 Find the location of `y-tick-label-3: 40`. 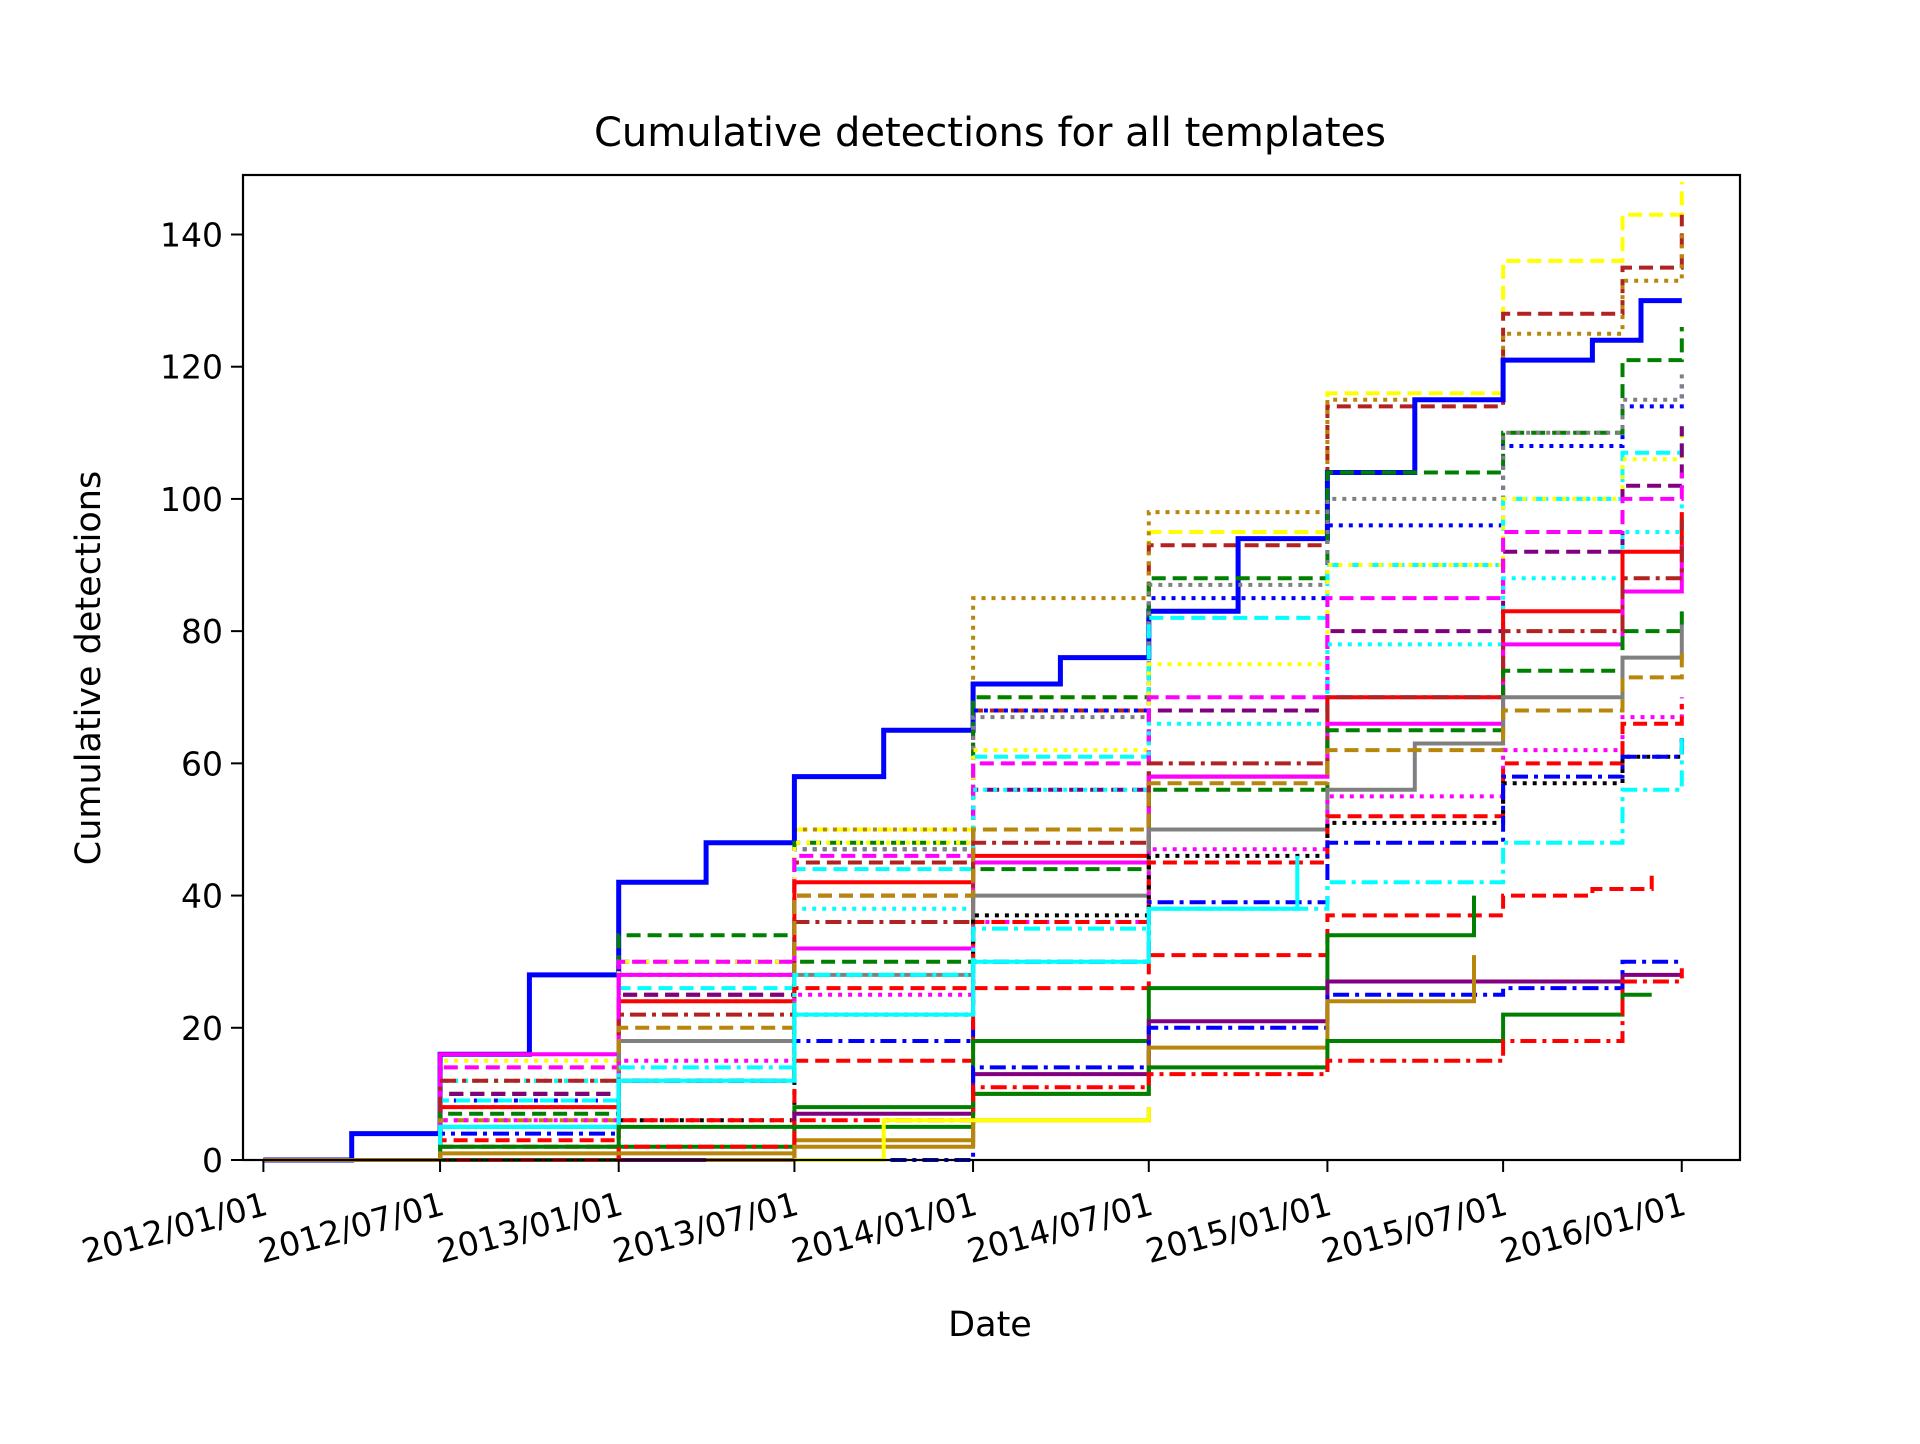

y-tick-label-3: 40 is located at coordinates (202, 896).